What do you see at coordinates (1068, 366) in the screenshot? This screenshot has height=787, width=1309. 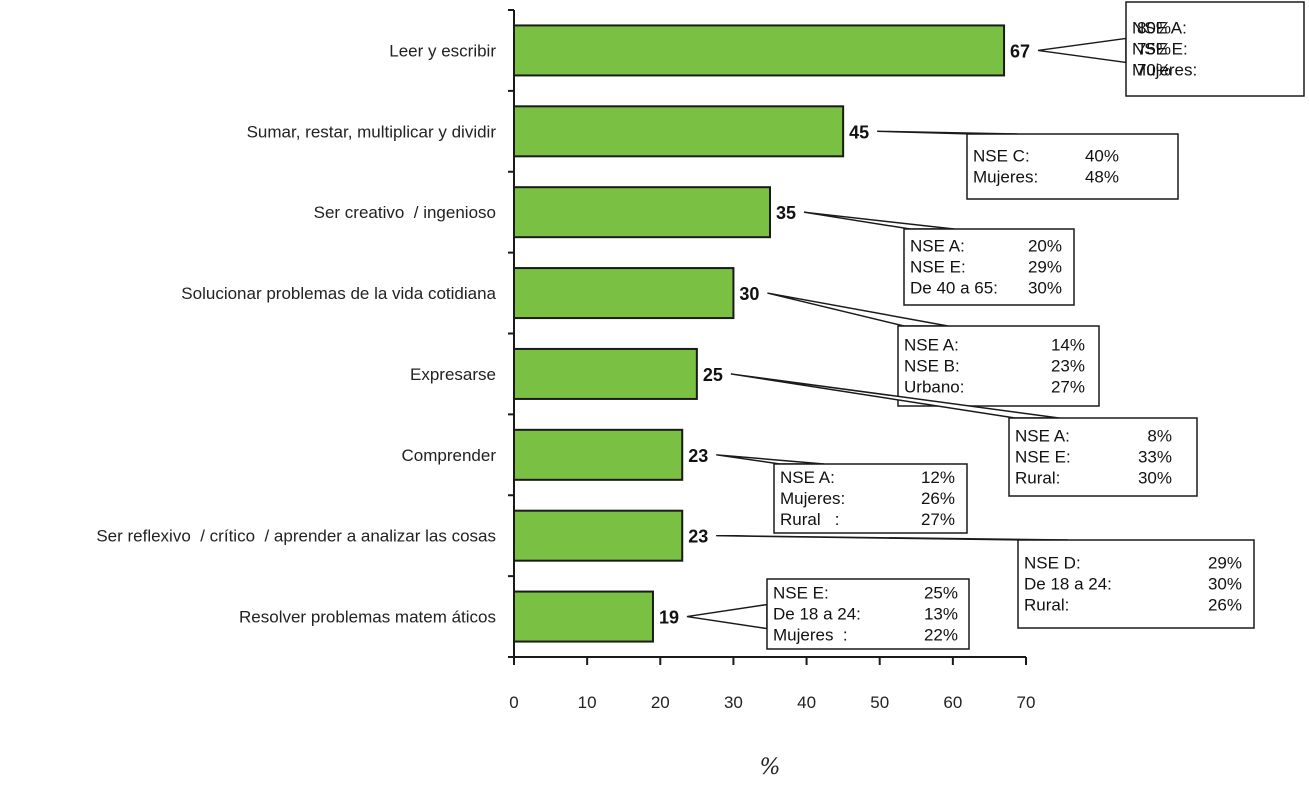 I see `callout-row-value: 23%` at bounding box center [1068, 366].